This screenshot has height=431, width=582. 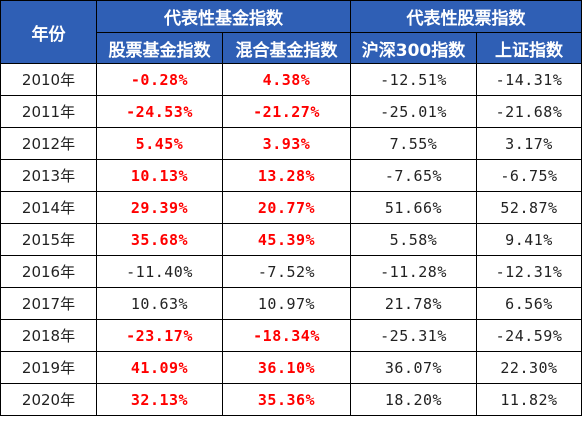 What do you see at coordinates (413, 111) in the screenshot?
I see `hs300-cell: -25.01%` at bounding box center [413, 111].